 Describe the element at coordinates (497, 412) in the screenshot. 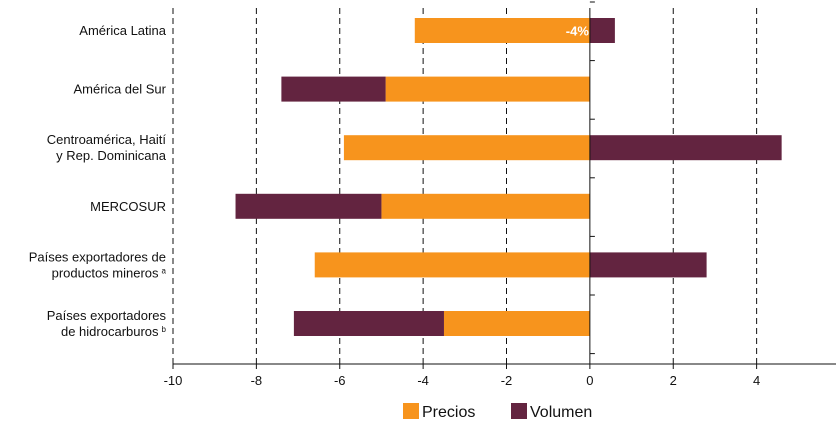

I see `legend: Precios Volumen` at that location.